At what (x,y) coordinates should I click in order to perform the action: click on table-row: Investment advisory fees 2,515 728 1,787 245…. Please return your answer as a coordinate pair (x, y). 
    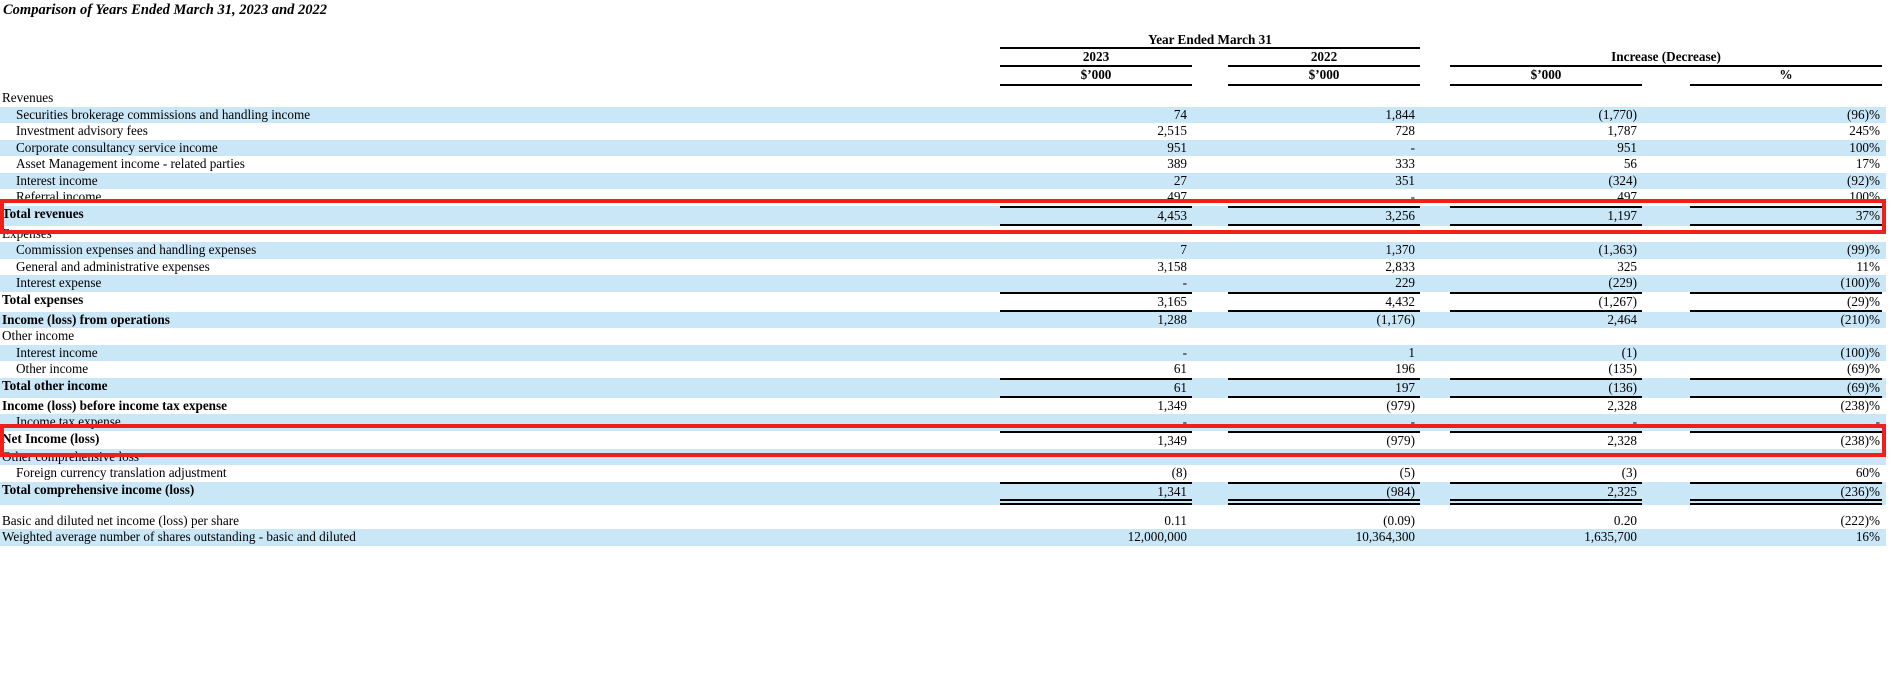
    Looking at the image, I should click on (943, 131).